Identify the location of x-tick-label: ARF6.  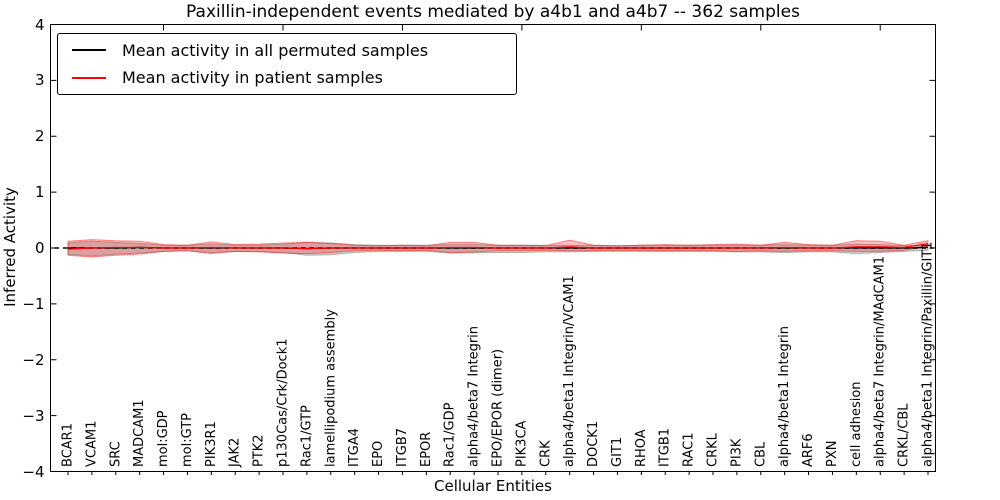
(808, 450).